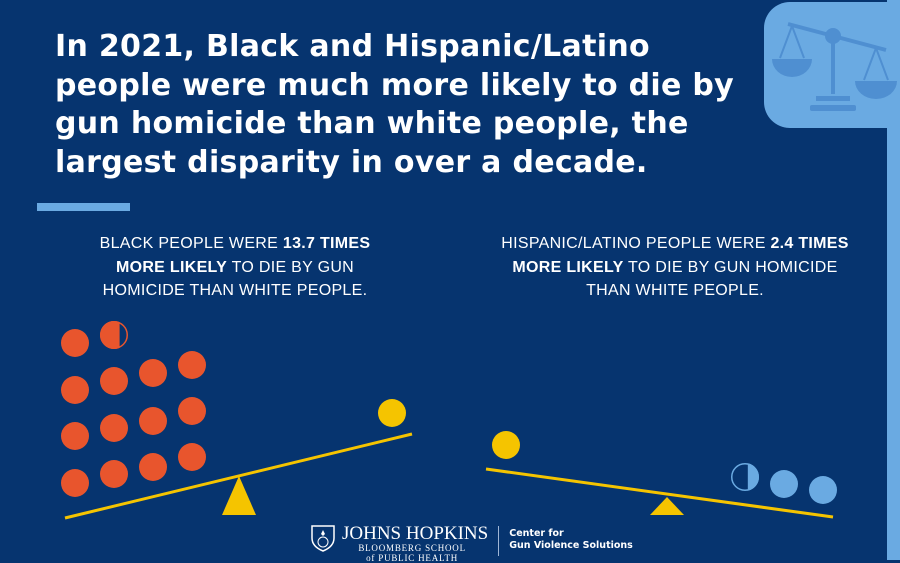 This screenshot has width=900, height=563. I want to click on center-line2: Gun Violence Solutions, so click(571, 545).